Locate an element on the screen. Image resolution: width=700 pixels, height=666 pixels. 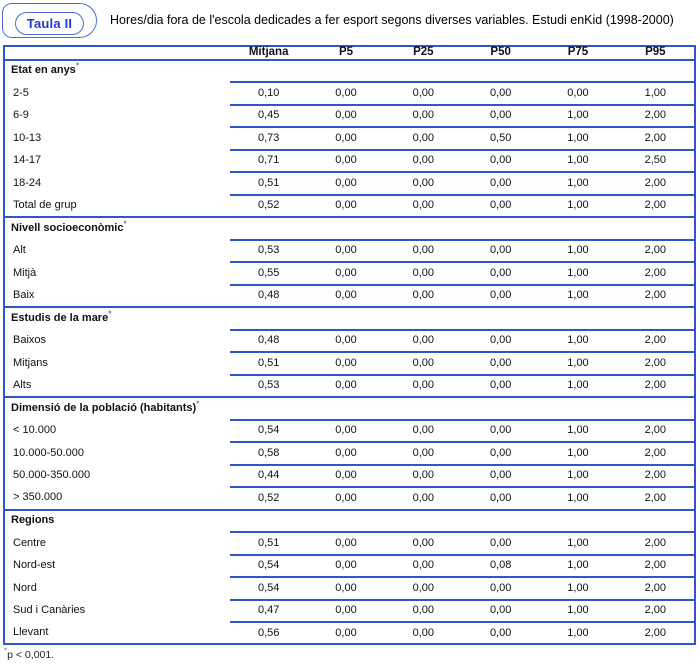
row-label: 14-17 is located at coordinates (27, 160).